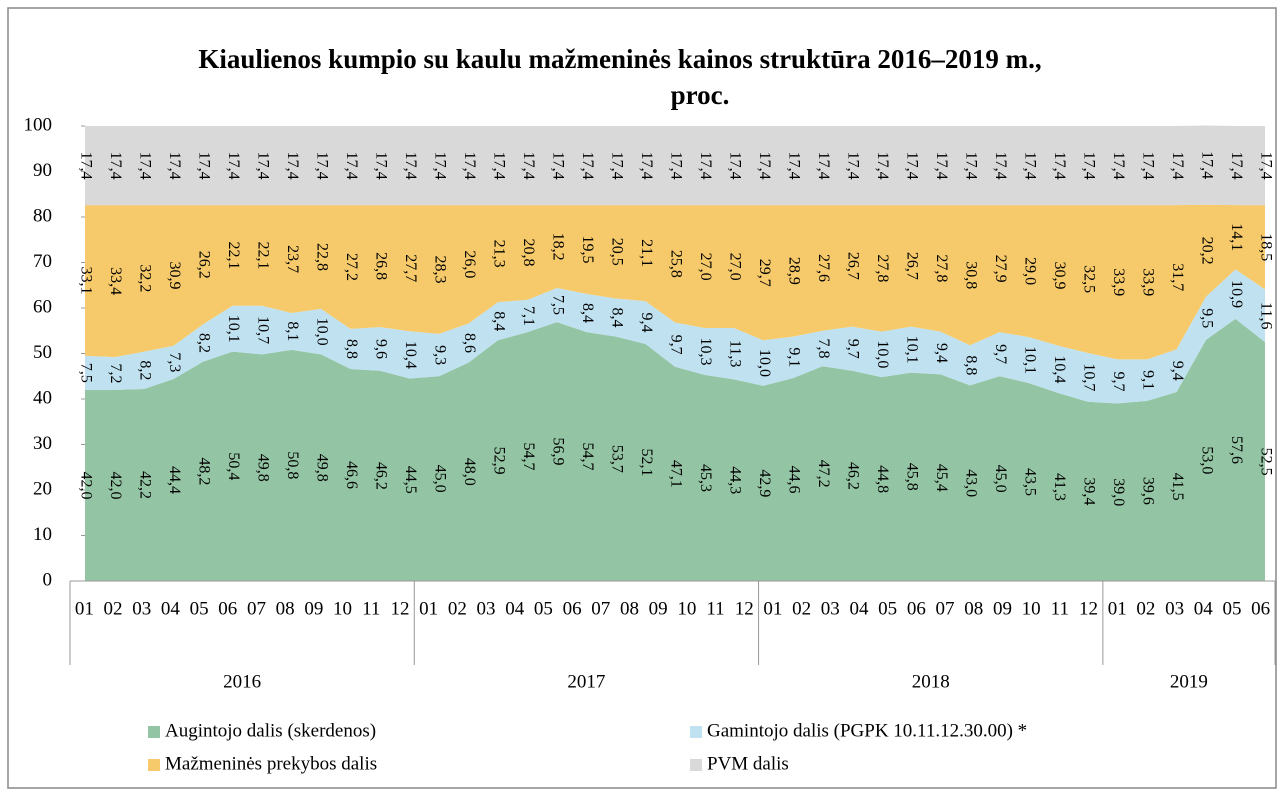 Image resolution: width=1280 pixels, height=793 pixels. What do you see at coordinates (801, 608) in the screenshot?
I see `x-tick-label: 02` at bounding box center [801, 608].